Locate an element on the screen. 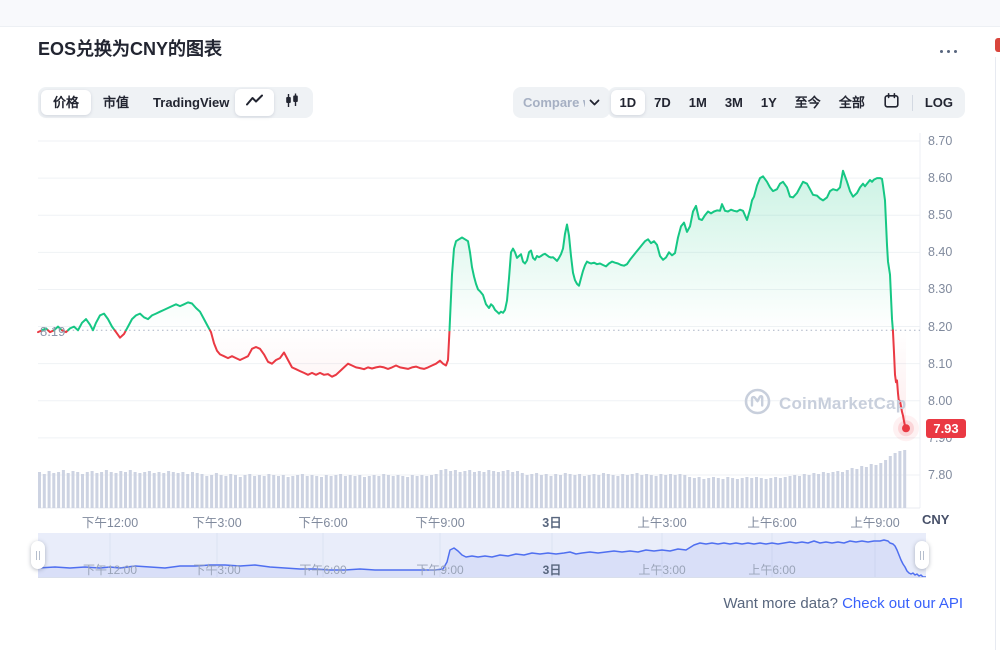 The height and width of the screenshot is (650, 1000). y-tick-label: 8.10 is located at coordinates (940, 363).